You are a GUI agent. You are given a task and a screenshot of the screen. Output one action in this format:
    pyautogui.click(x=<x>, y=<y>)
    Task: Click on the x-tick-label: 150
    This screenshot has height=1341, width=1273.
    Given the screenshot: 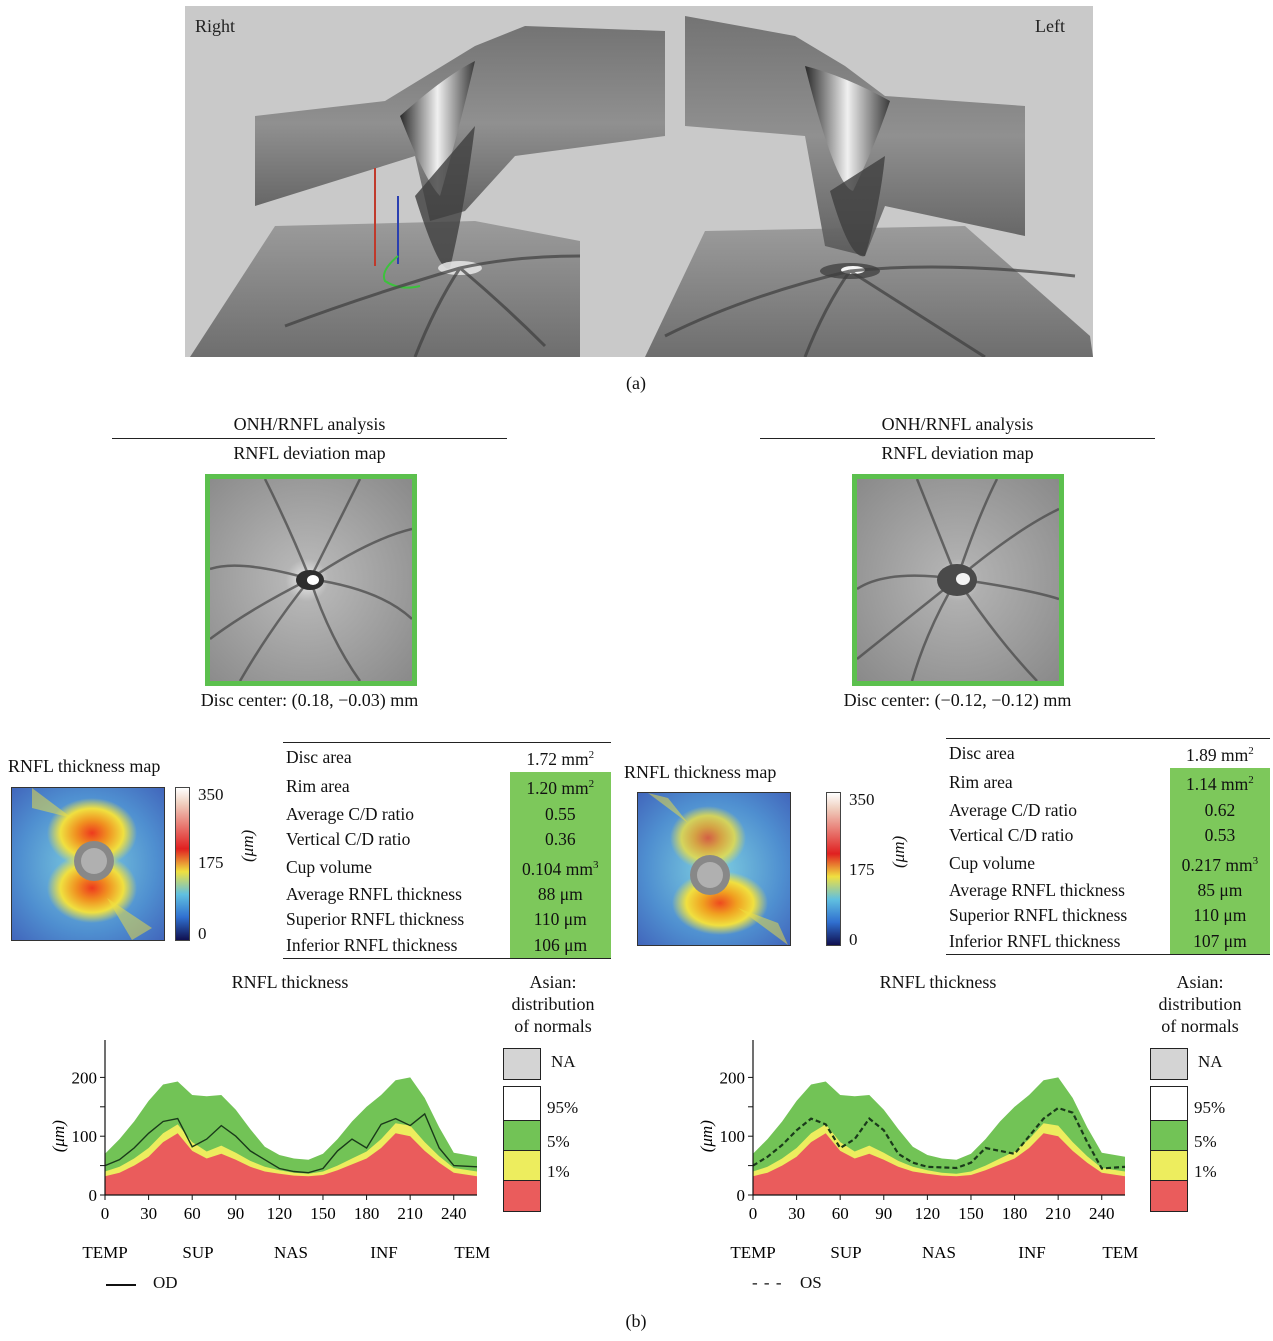 What is the action you would take?
    pyautogui.click(x=971, y=1213)
    